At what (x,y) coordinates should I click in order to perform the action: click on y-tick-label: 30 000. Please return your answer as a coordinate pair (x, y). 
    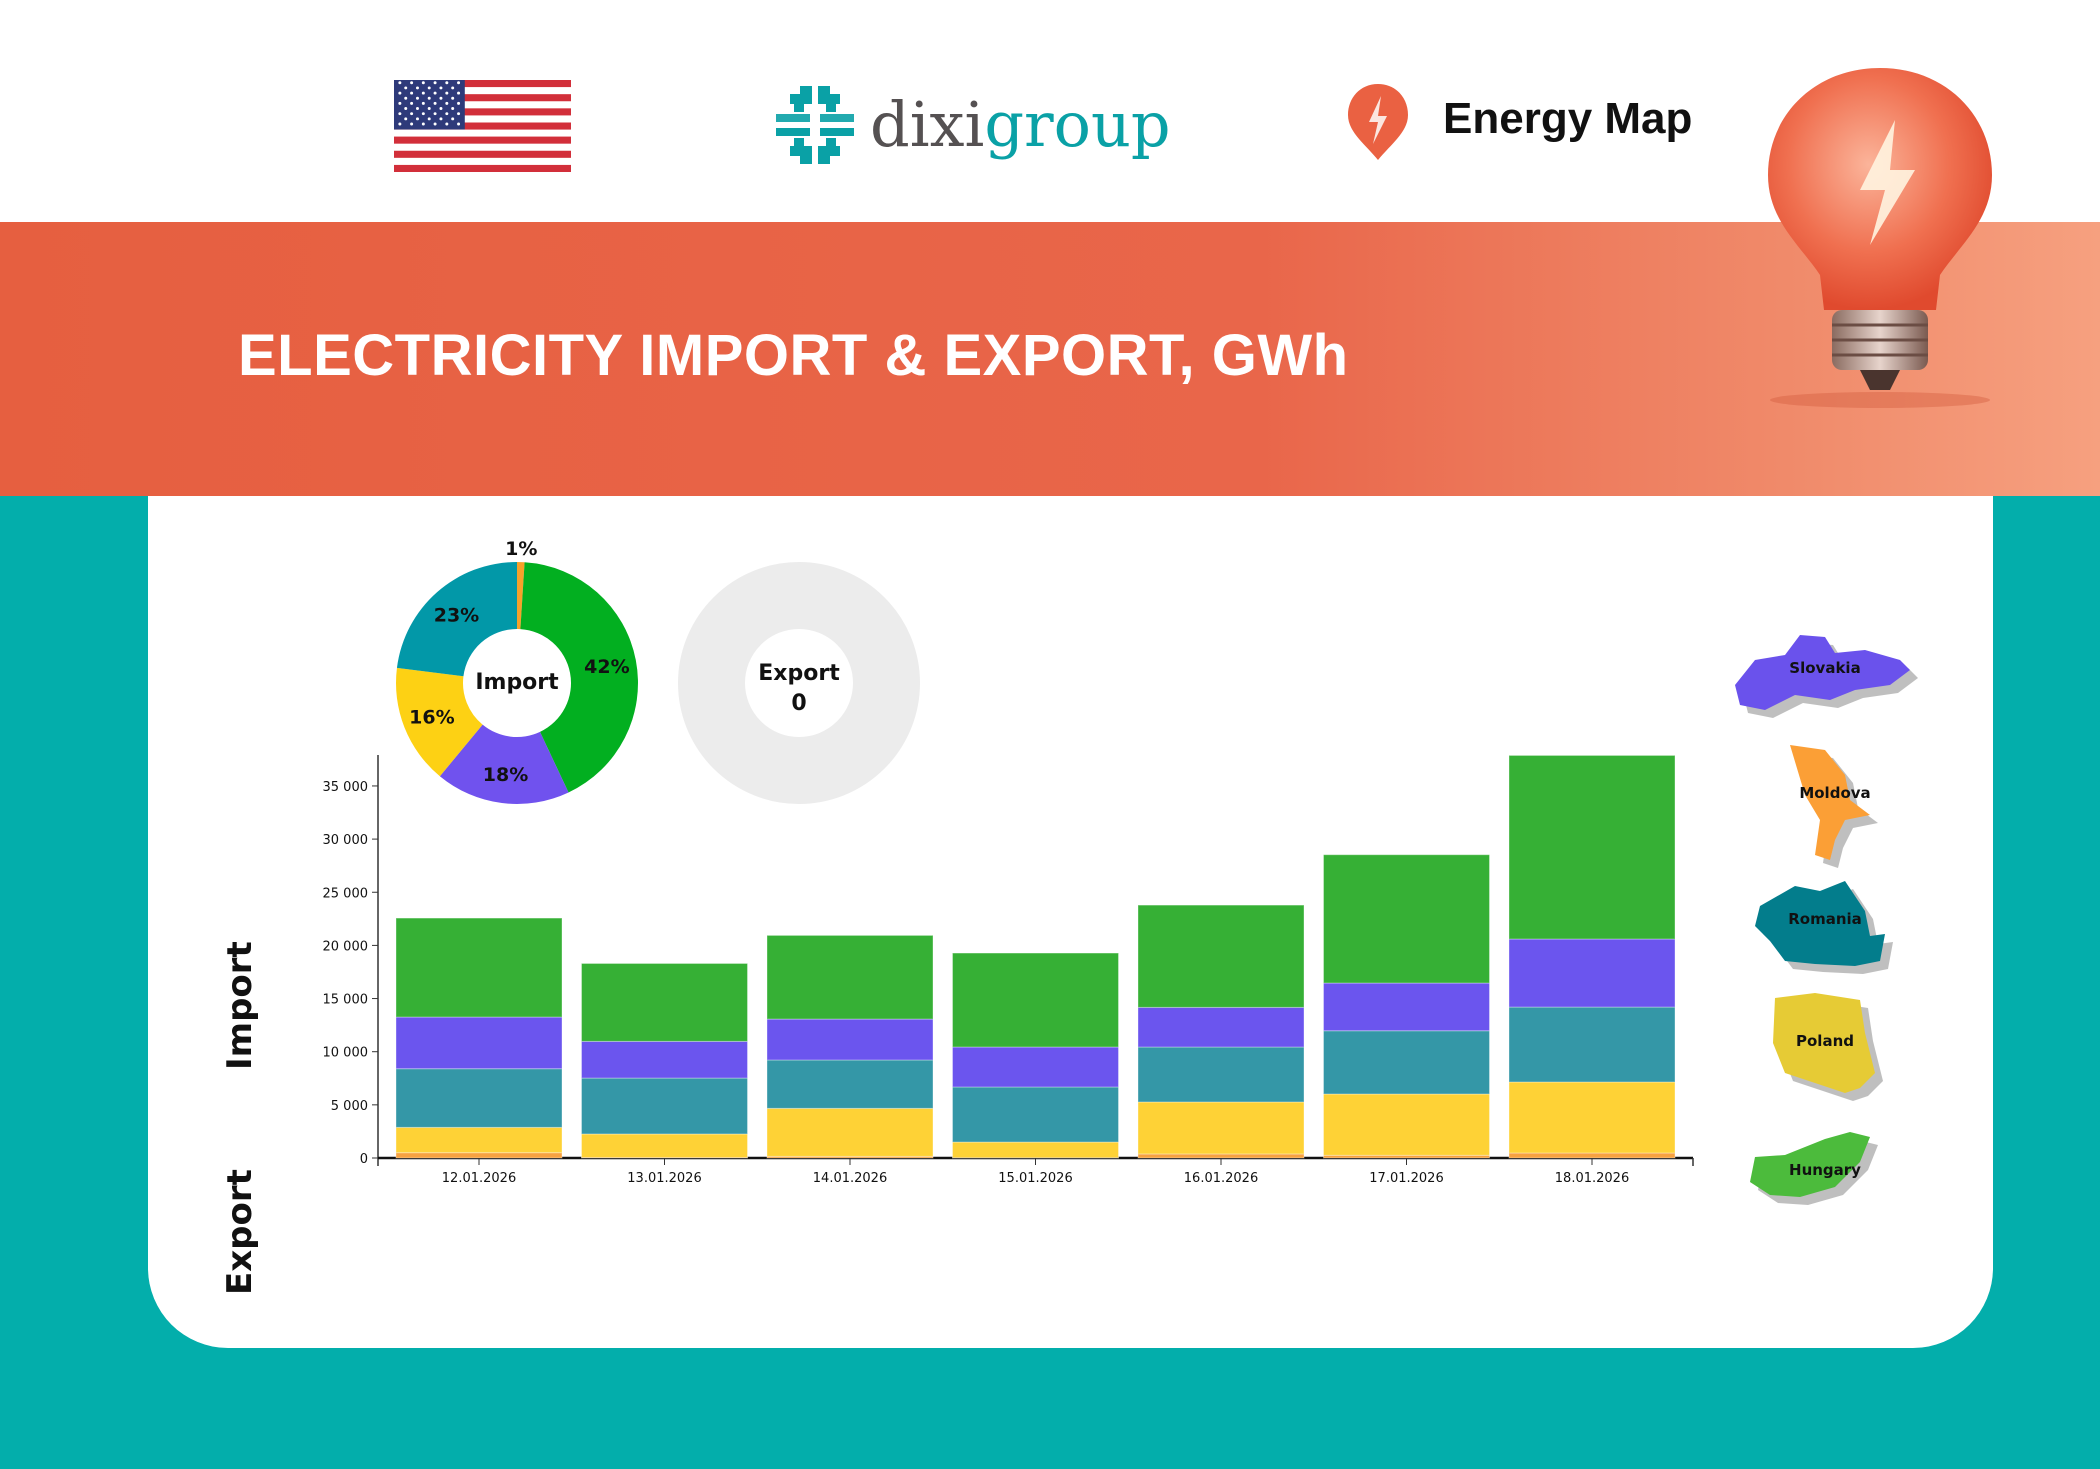
    Looking at the image, I should click on (346, 840).